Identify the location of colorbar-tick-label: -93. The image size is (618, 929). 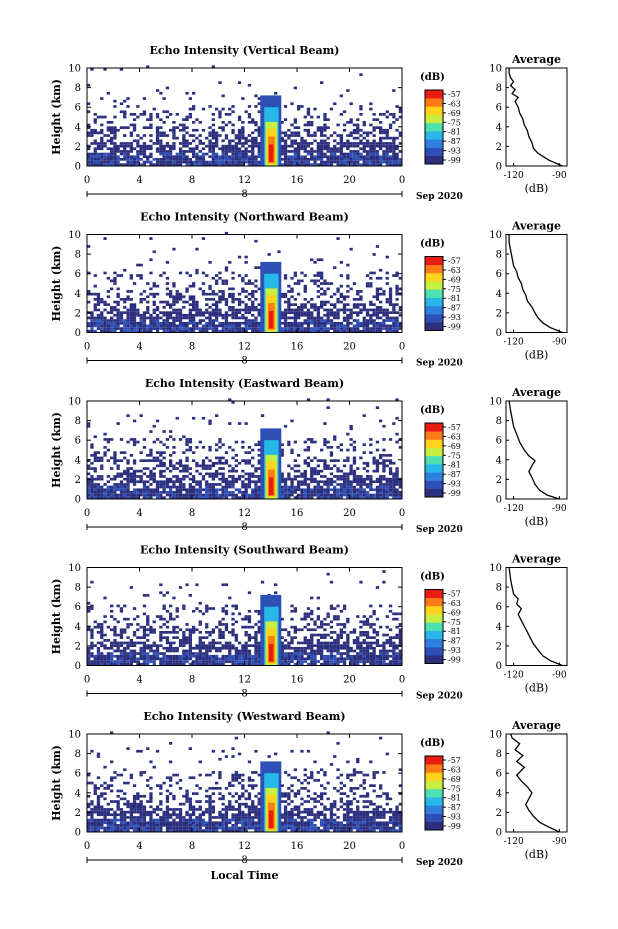
(454, 317).